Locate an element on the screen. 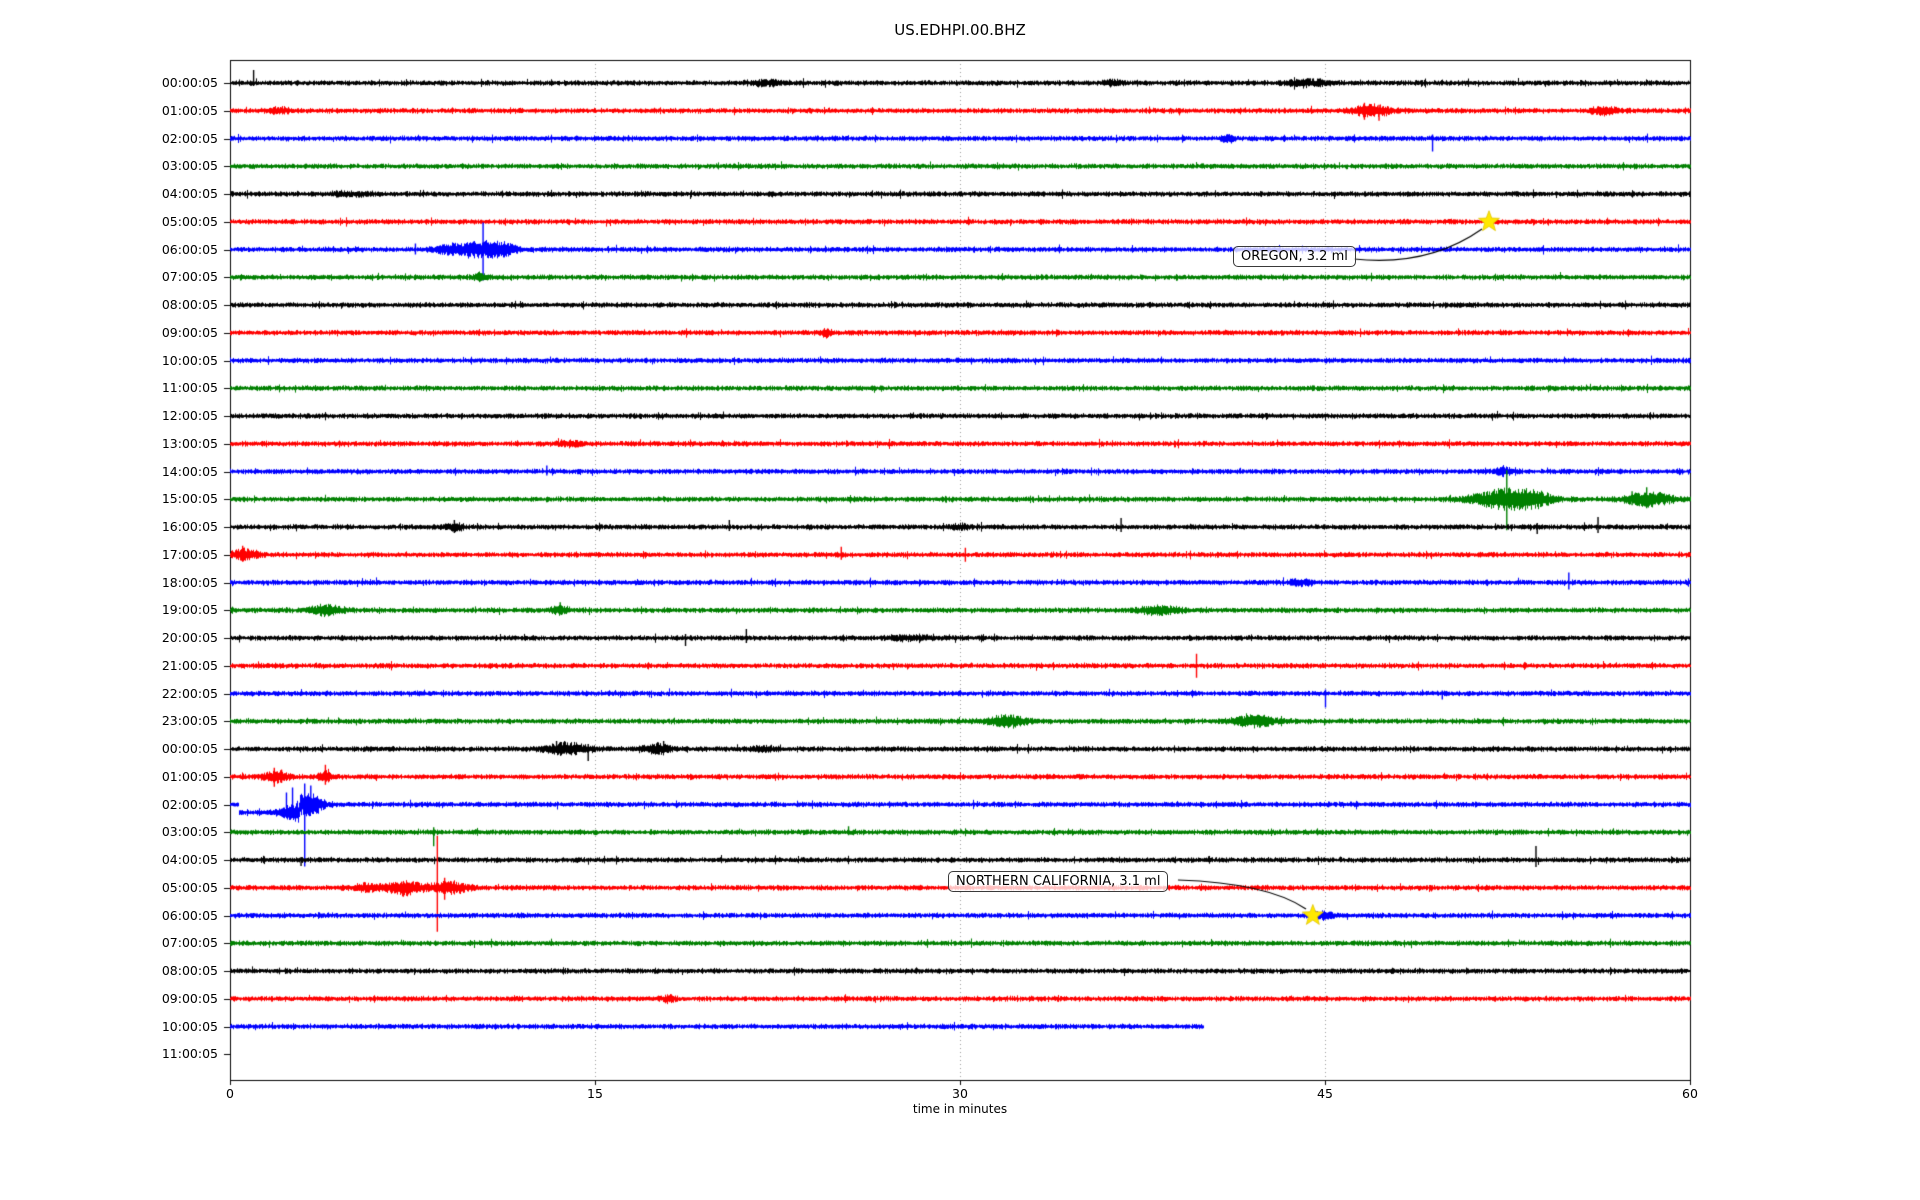 This screenshot has height=1200, width=1920. y-axis-label: 21:00:05 is located at coordinates (189, 665).